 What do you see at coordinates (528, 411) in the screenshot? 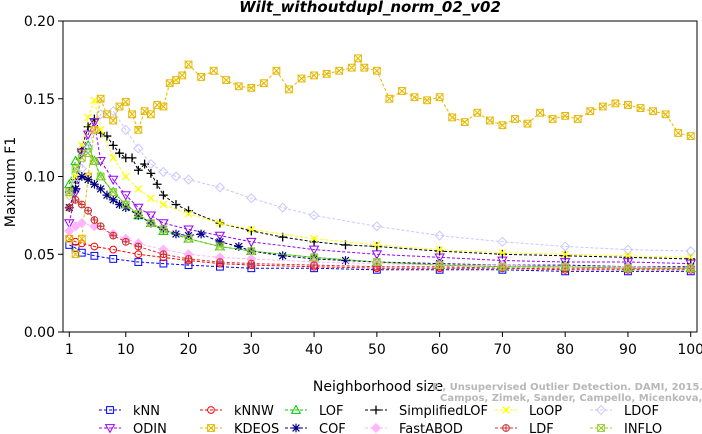
I see `legend-item-loop: LoOP` at bounding box center [528, 411].